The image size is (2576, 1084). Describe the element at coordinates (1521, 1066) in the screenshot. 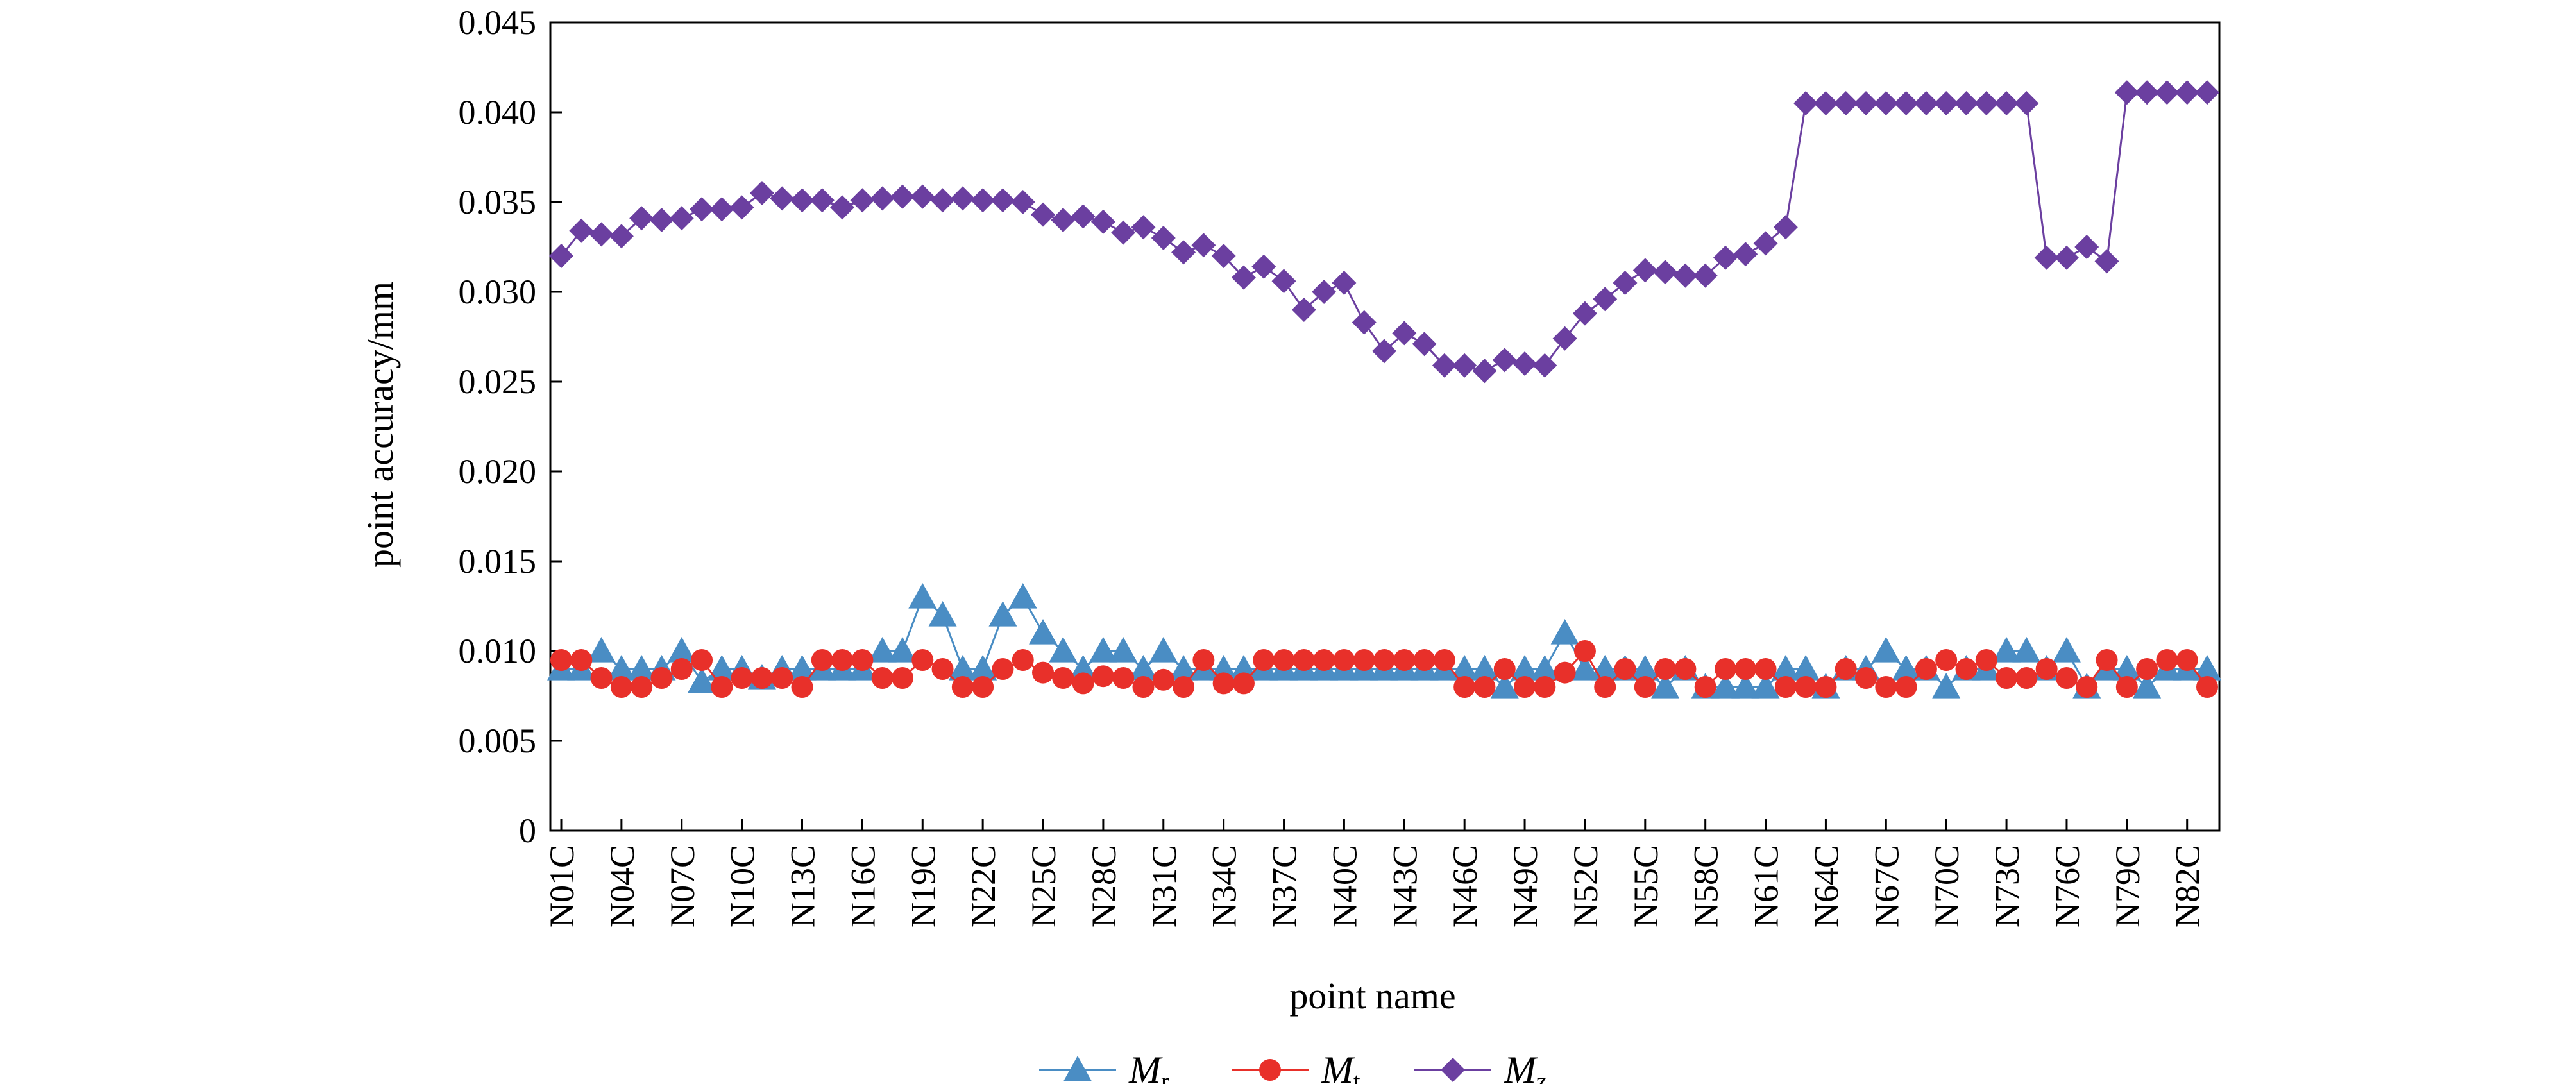

I see `legend-label-main: M` at that location.